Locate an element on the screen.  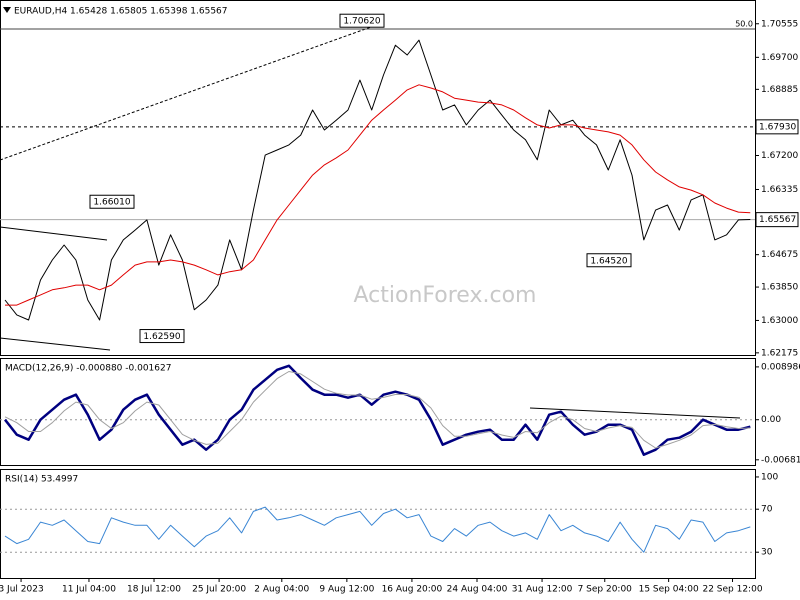
x-tick-label: 25 Jul 20:00 is located at coordinates (219, 590).